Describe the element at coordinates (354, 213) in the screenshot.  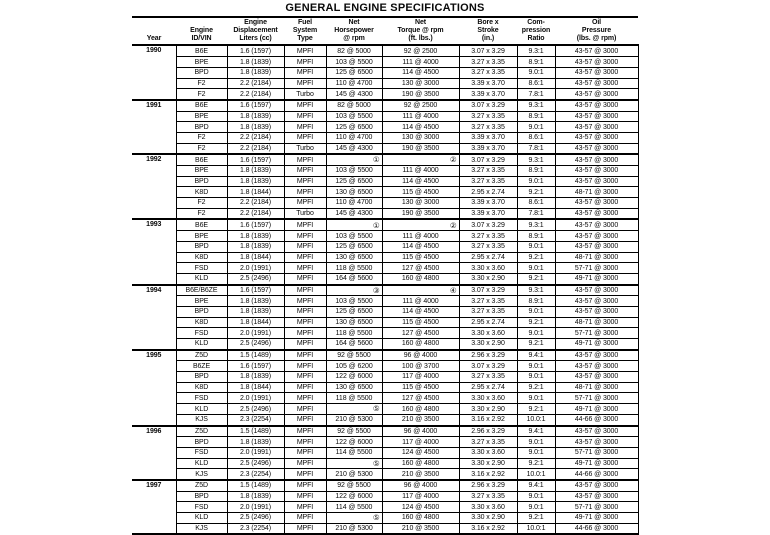
I see `cell-horsepower: 145 @ 4300` at that location.